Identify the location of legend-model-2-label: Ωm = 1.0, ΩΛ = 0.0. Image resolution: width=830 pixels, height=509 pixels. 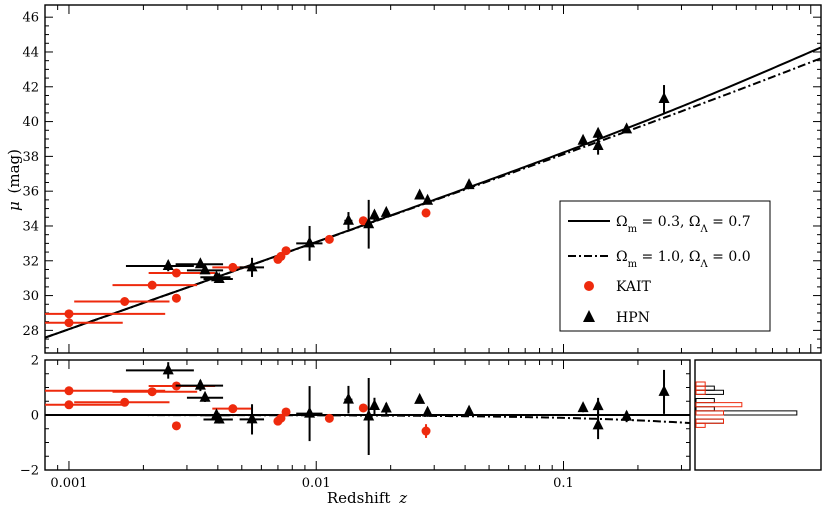
(683, 259).